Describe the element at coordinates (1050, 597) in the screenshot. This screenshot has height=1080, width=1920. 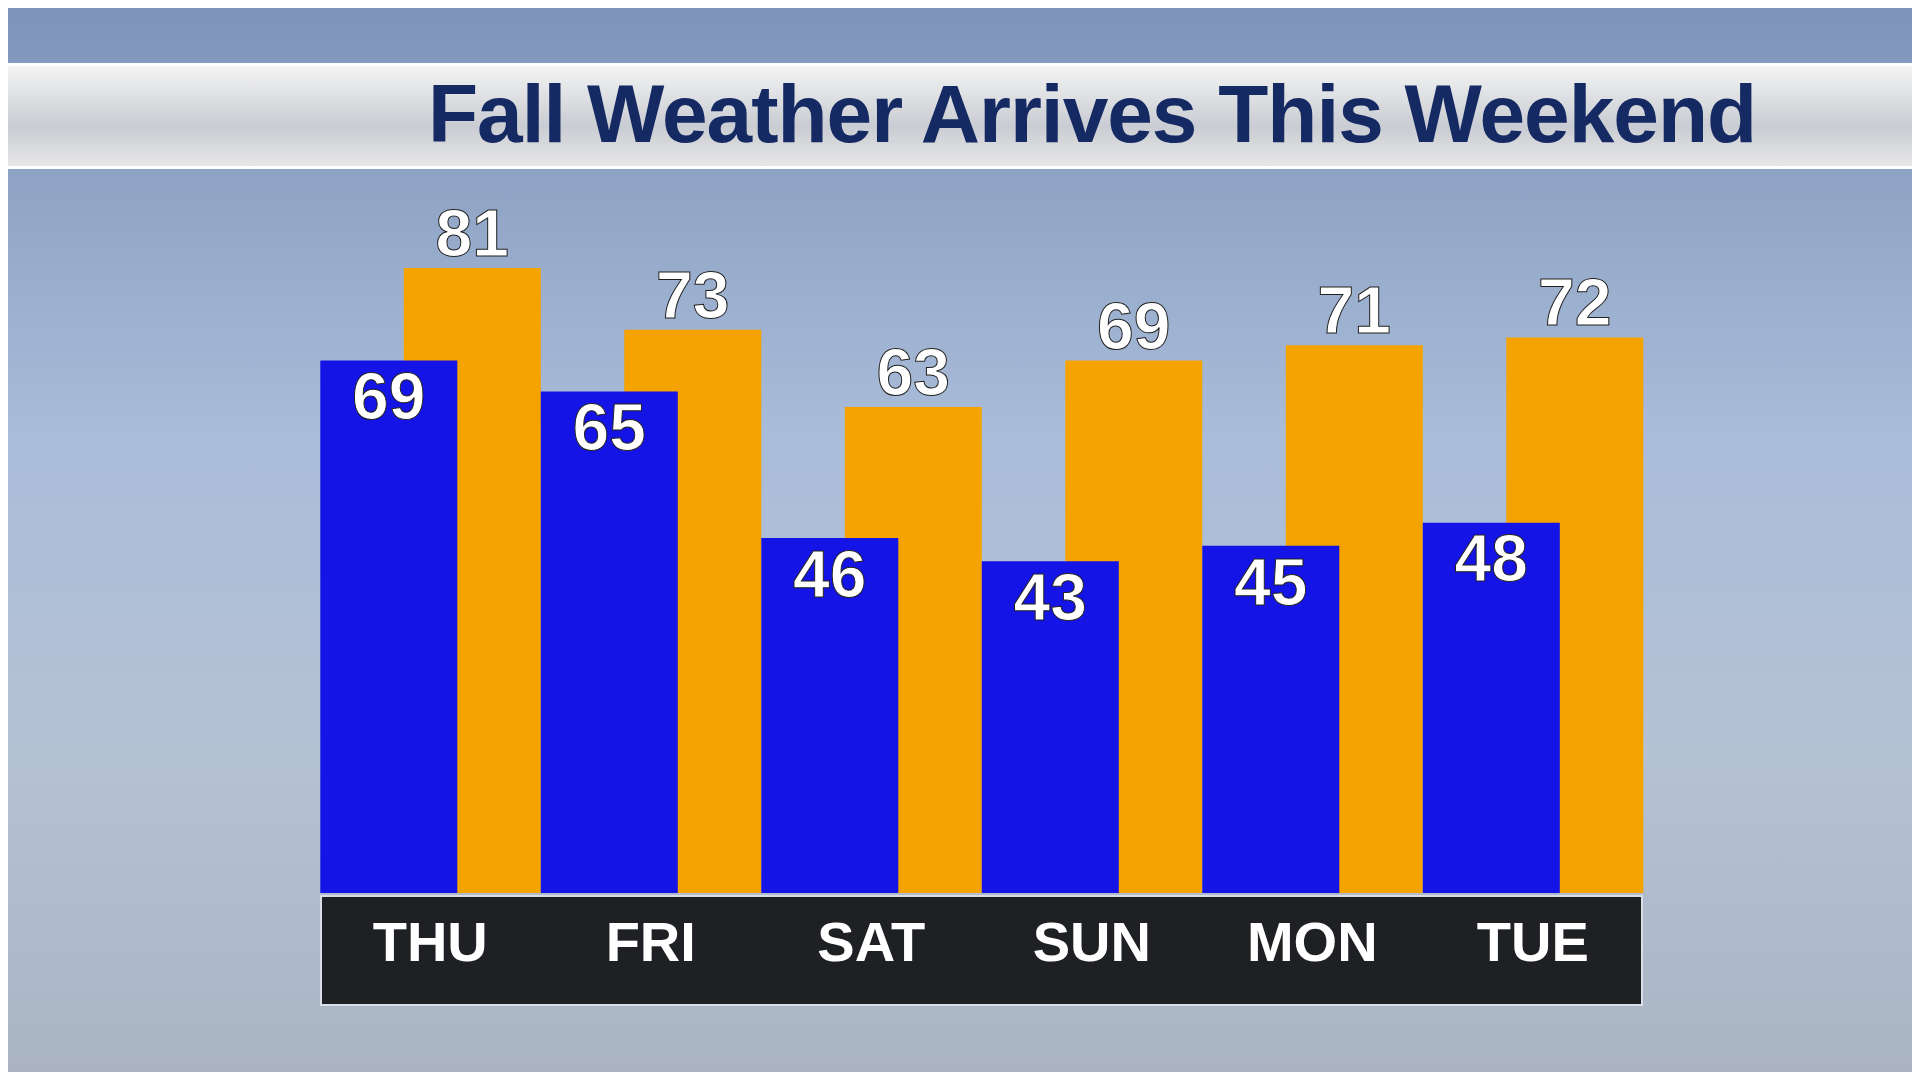
I see `data-label: 43` at that location.